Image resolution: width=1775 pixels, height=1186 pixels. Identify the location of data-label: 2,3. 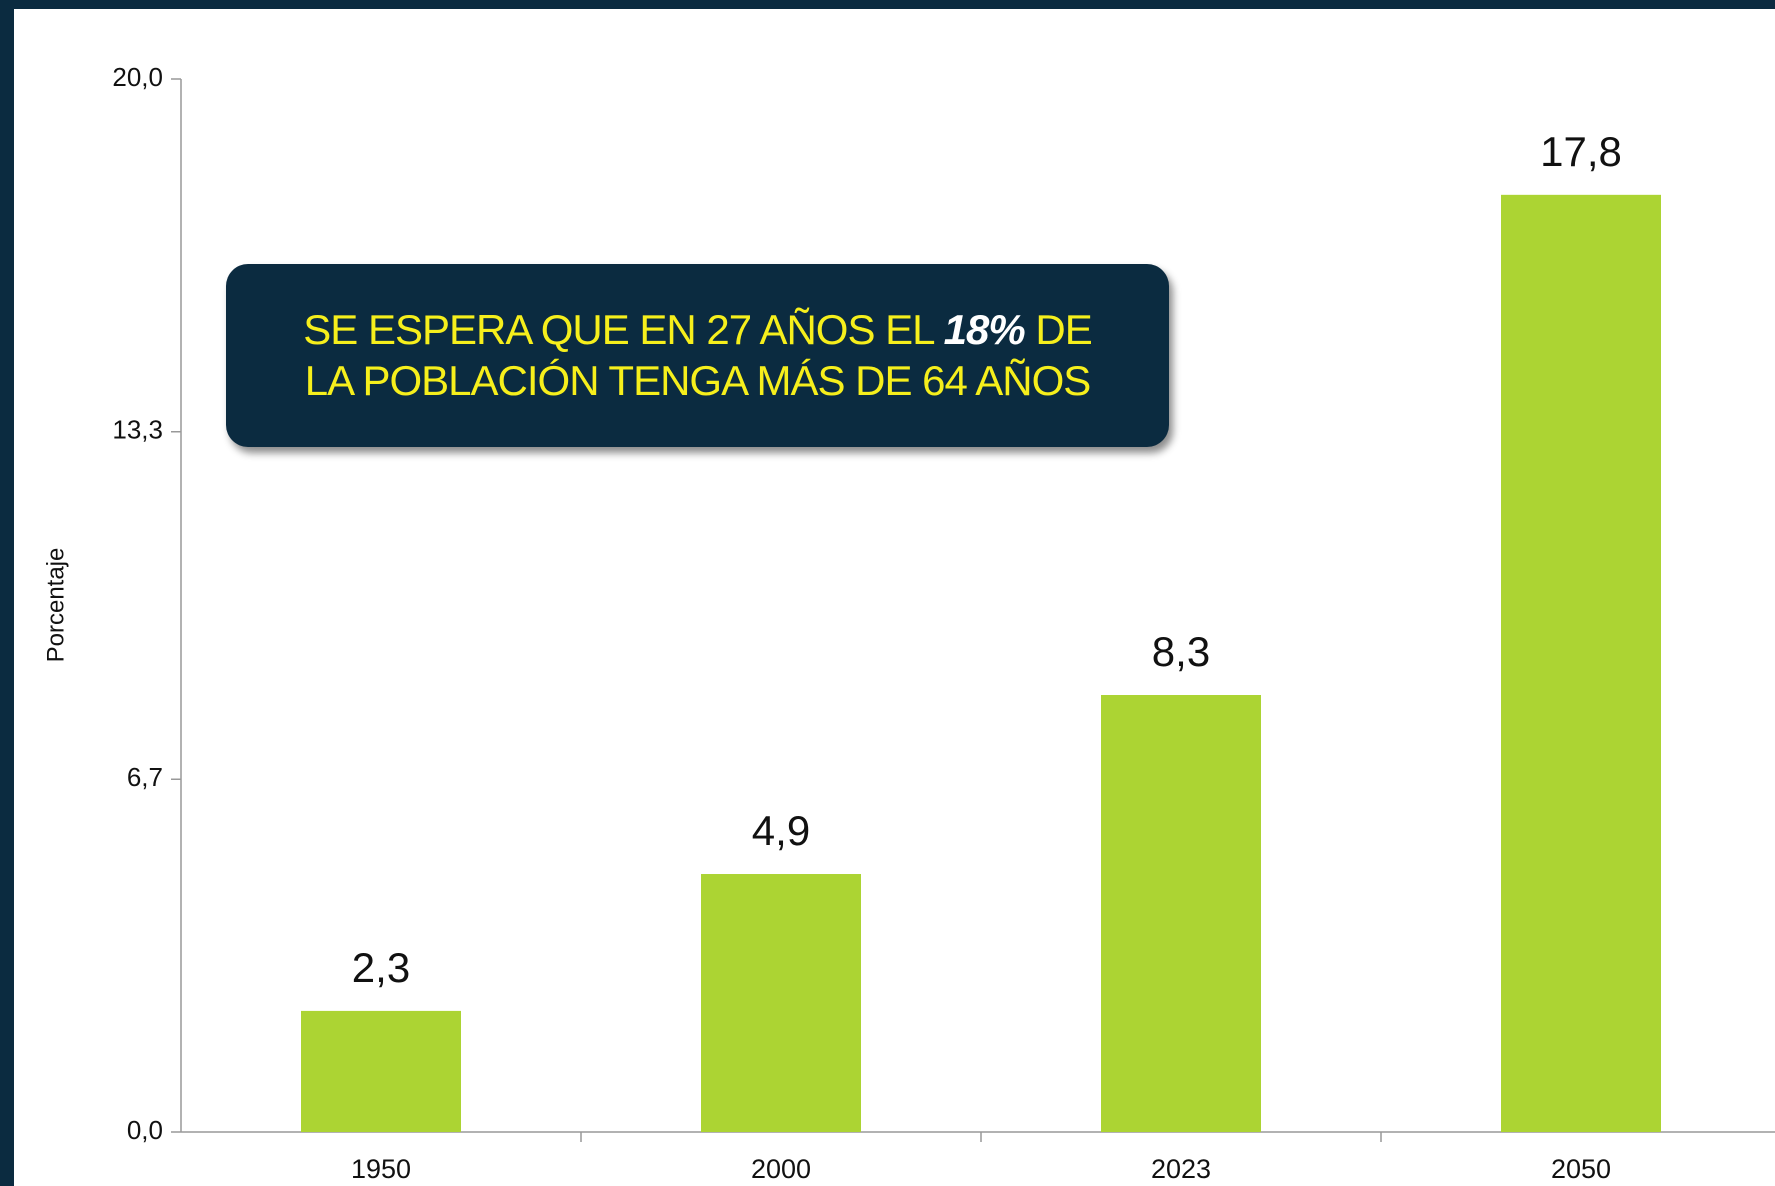
(381, 967).